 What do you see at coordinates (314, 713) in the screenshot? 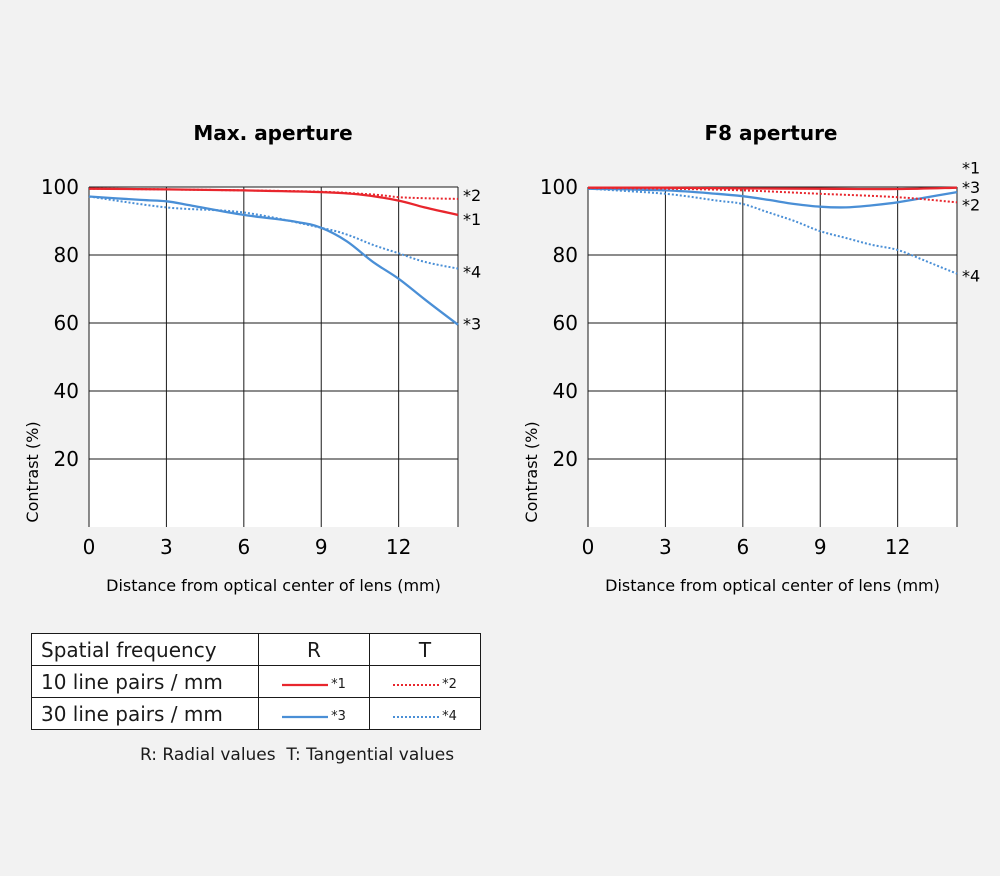
I see `legend-sample-r-30lp: *3` at bounding box center [314, 713].